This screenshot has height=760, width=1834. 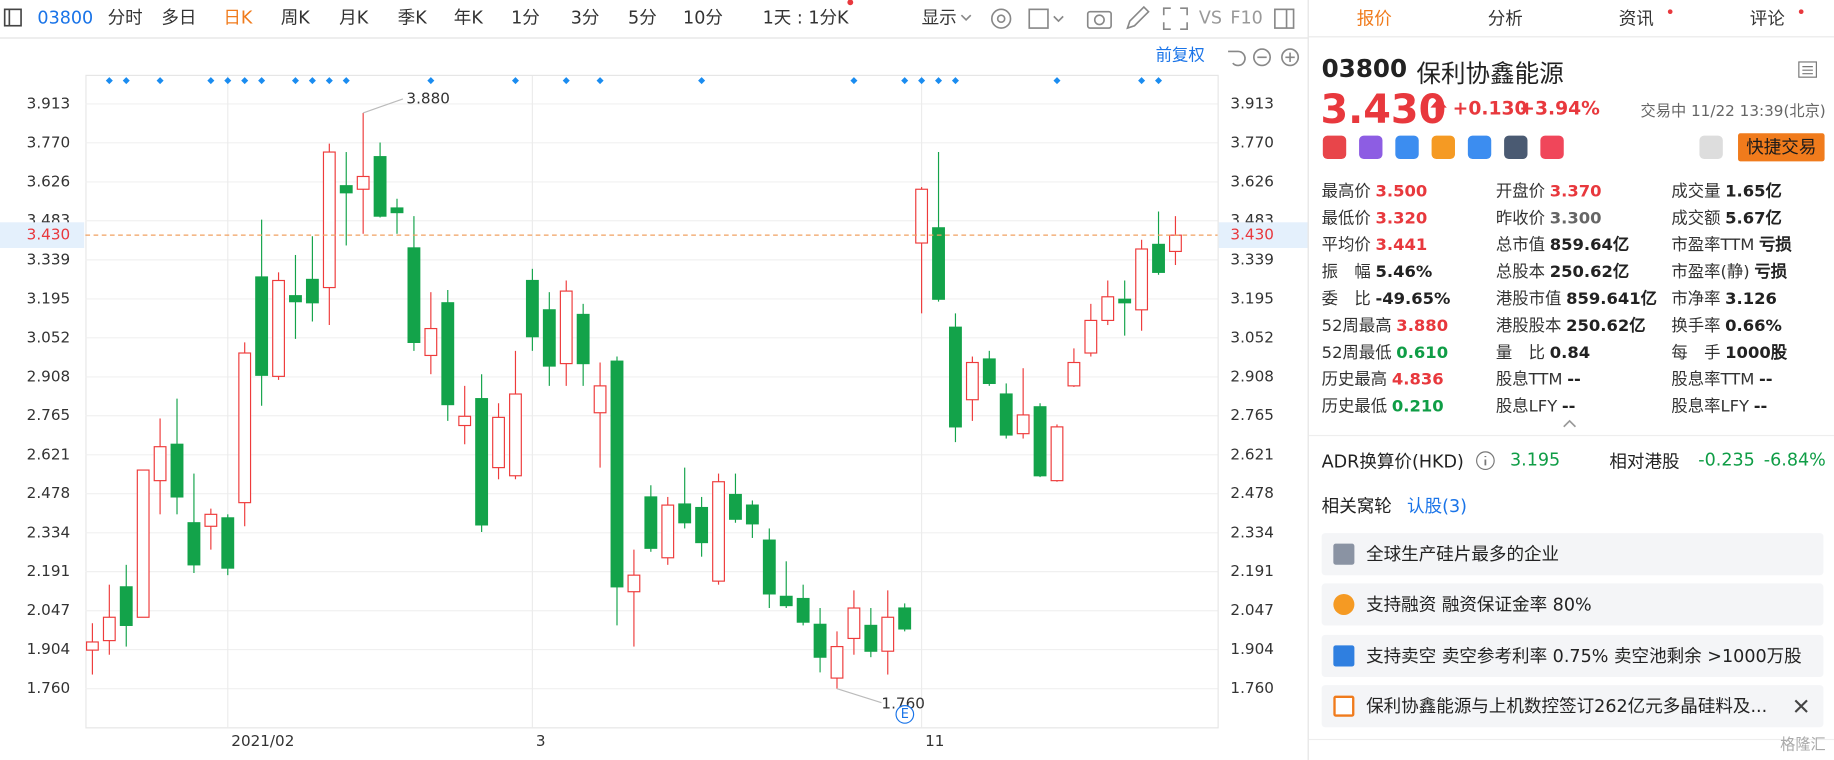 I want to click on y-tick-label-right: 1.904, so click(x=1251, y=649).